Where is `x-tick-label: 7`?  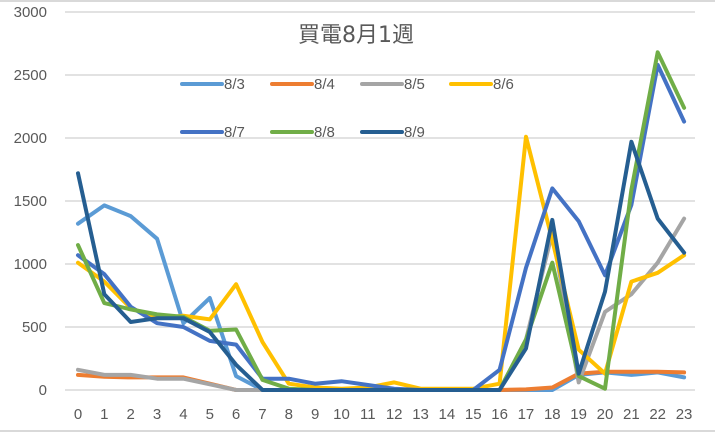 x-tick-label: 7 is located at coordinates (262, 414).